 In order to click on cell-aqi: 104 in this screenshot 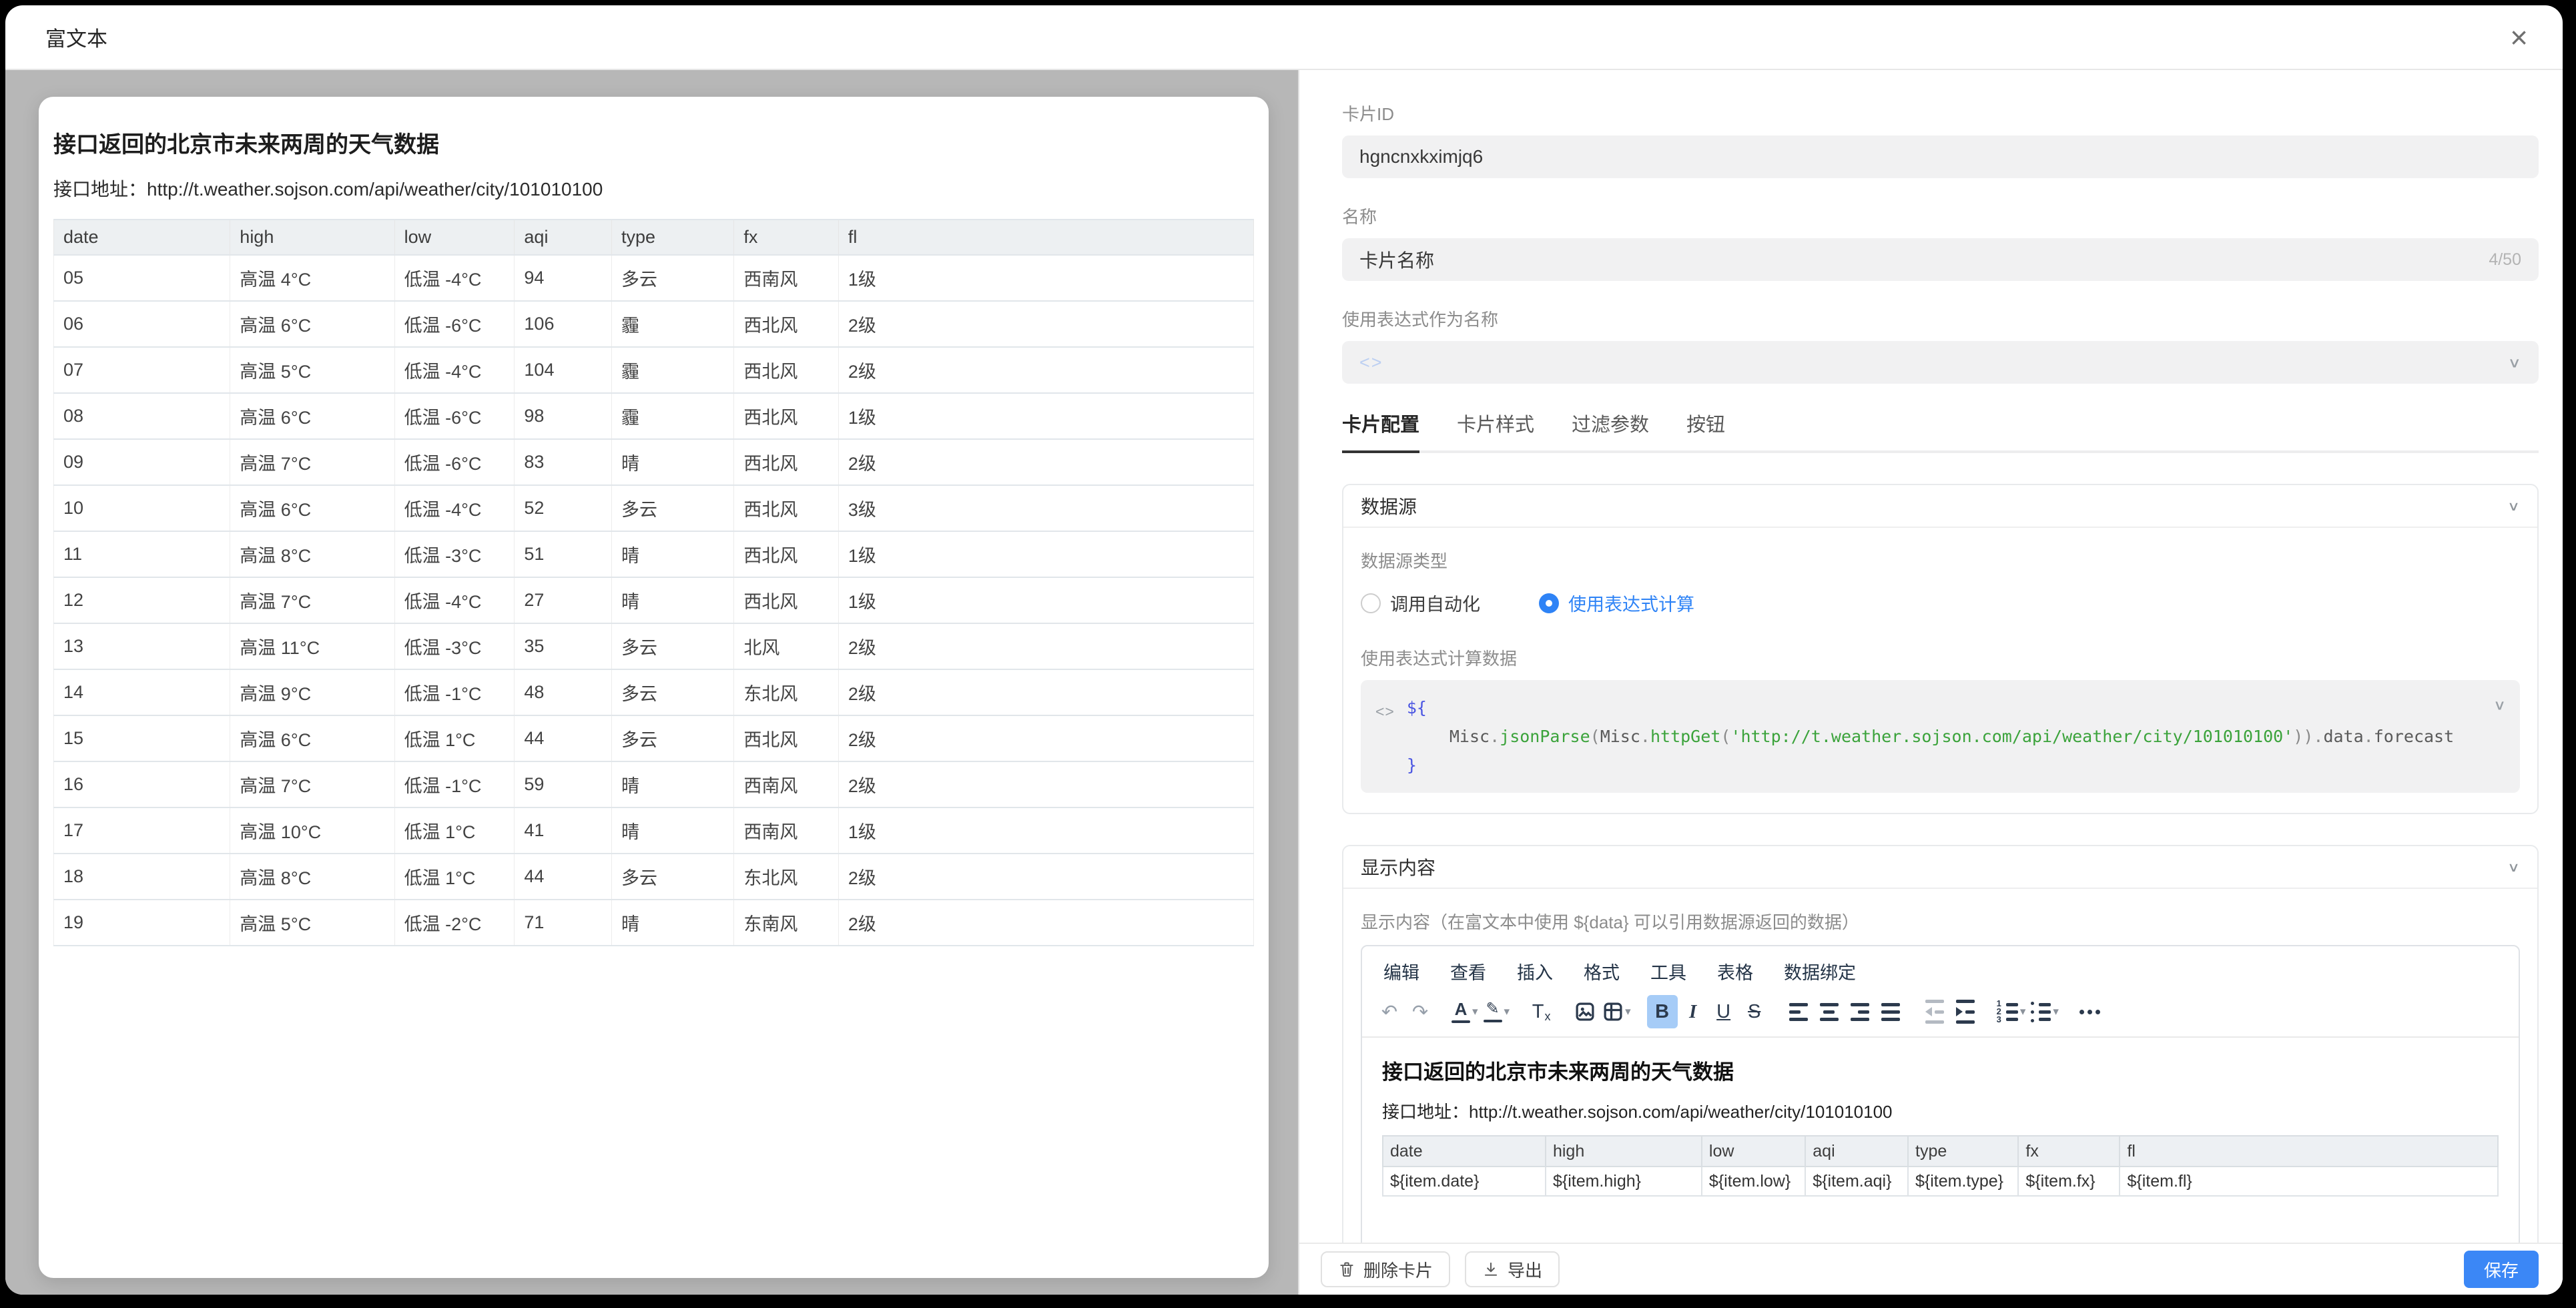, I will do `click(563, 370)`.